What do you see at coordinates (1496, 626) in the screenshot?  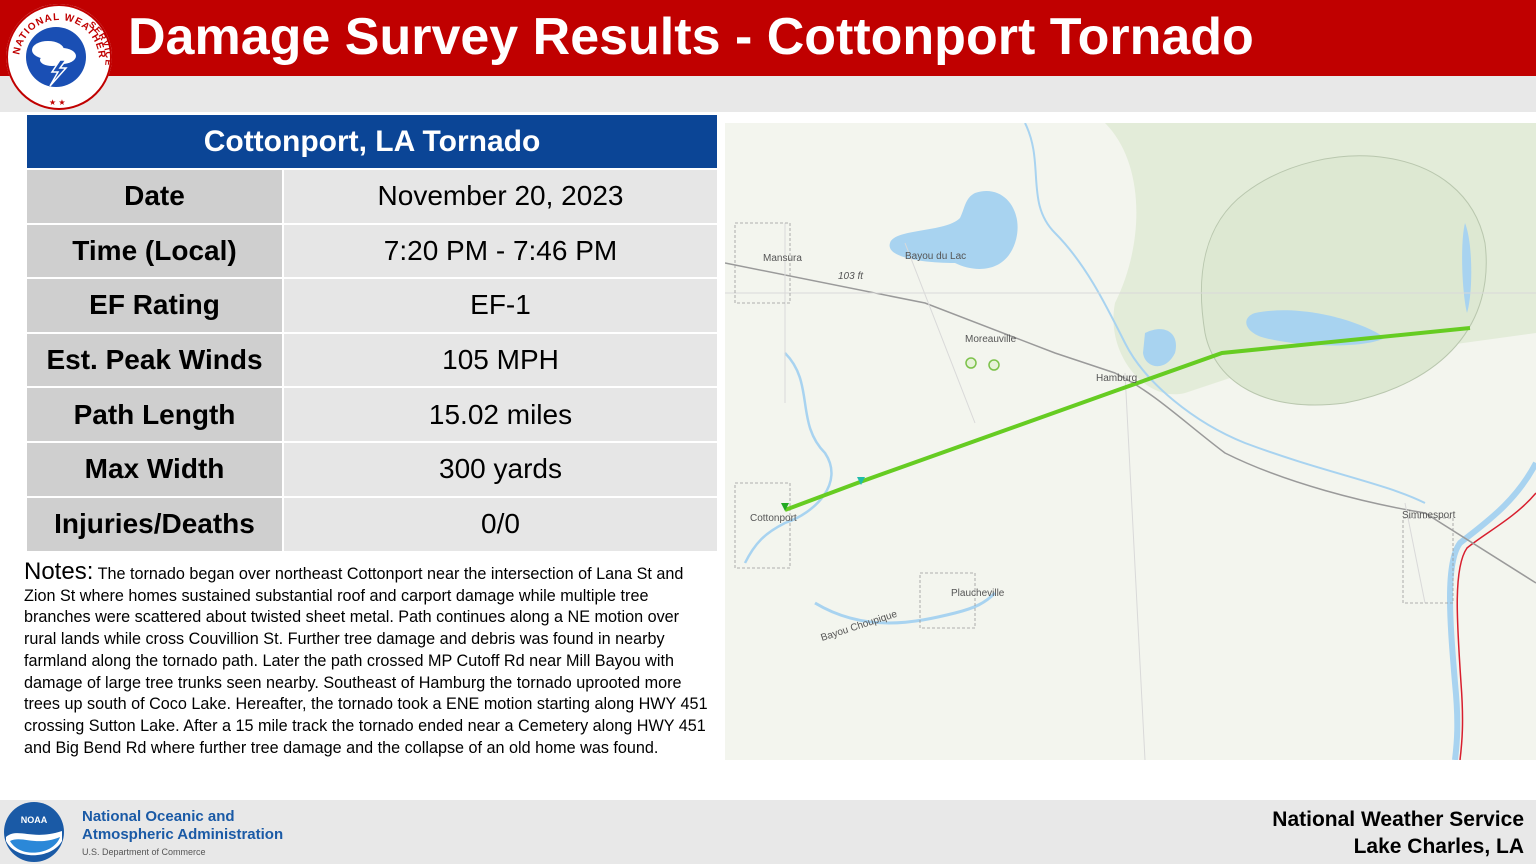 I see `parish-boundary` at bounding box center [1496, 626].